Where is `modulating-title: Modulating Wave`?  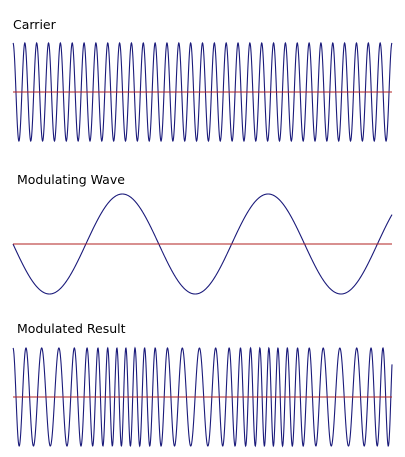 modulating-title: Modulating Wave is located at coordinates (71, 179).